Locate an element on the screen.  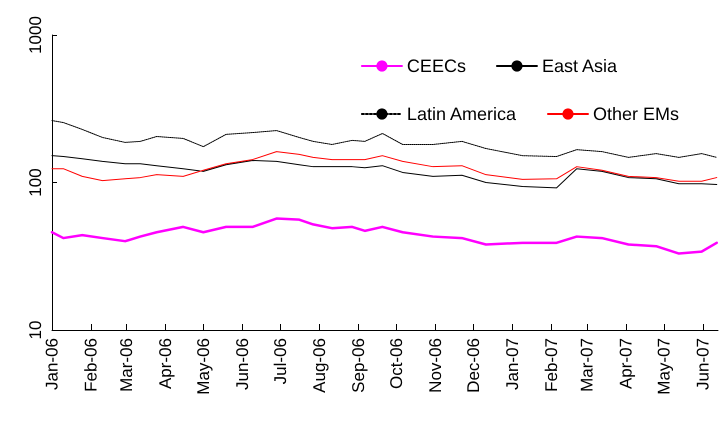
x-tick-label: Jun-06 is located at coordinates (242, 364).